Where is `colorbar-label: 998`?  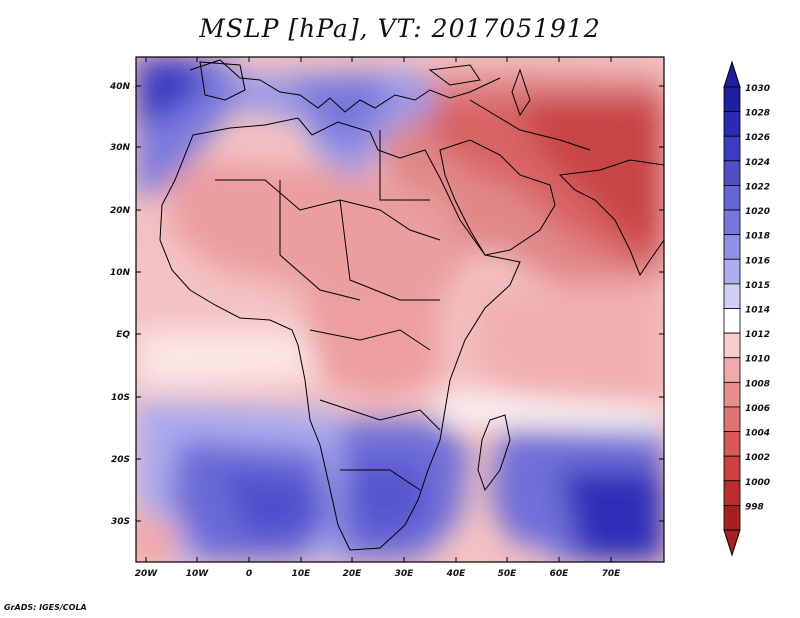
colorbar-label: 998 is located at coordinates (754, 507).